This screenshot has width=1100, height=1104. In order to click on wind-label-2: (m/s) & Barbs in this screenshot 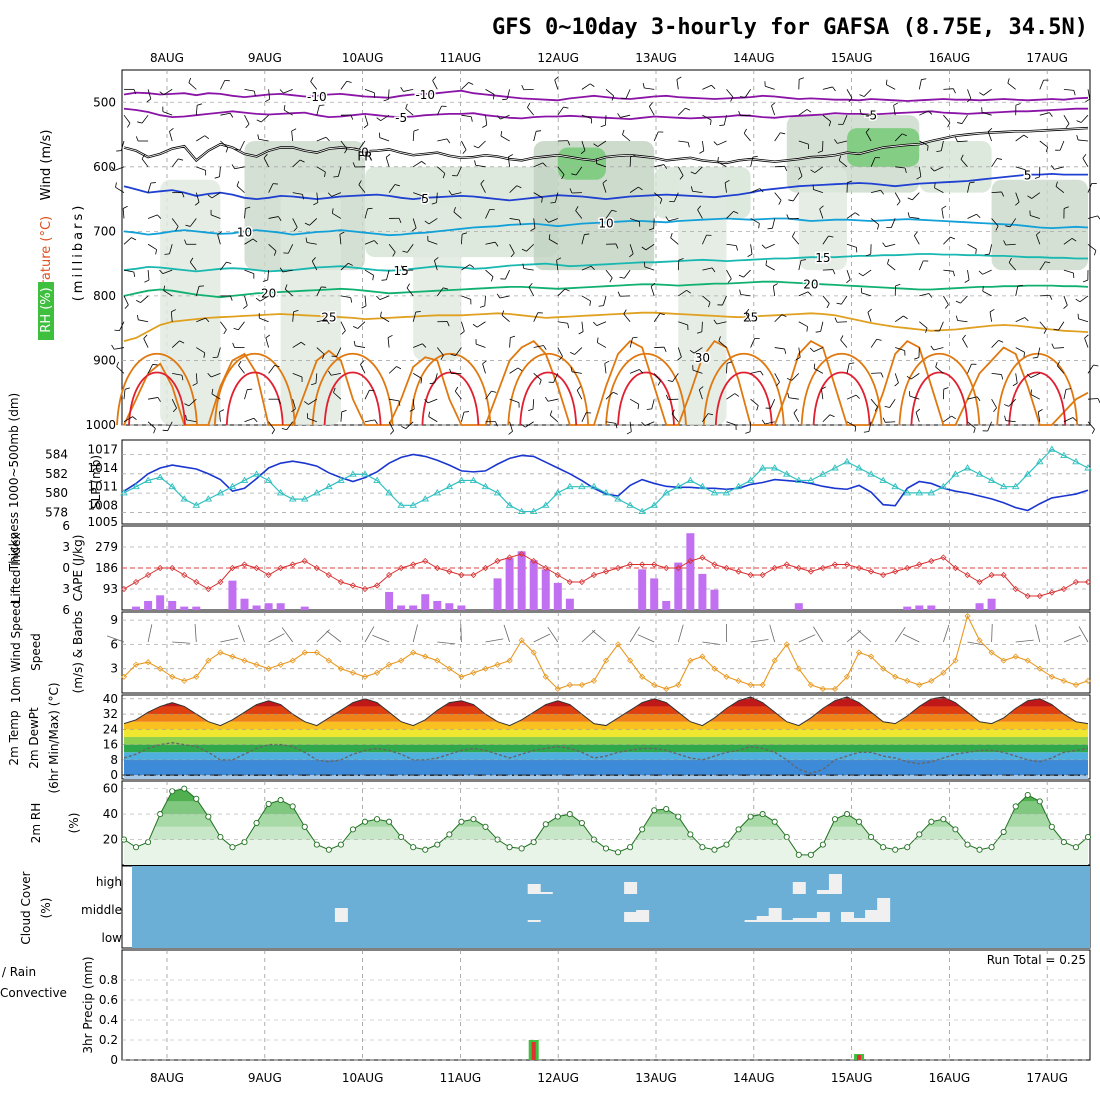, I will do `click(78, 652)`.